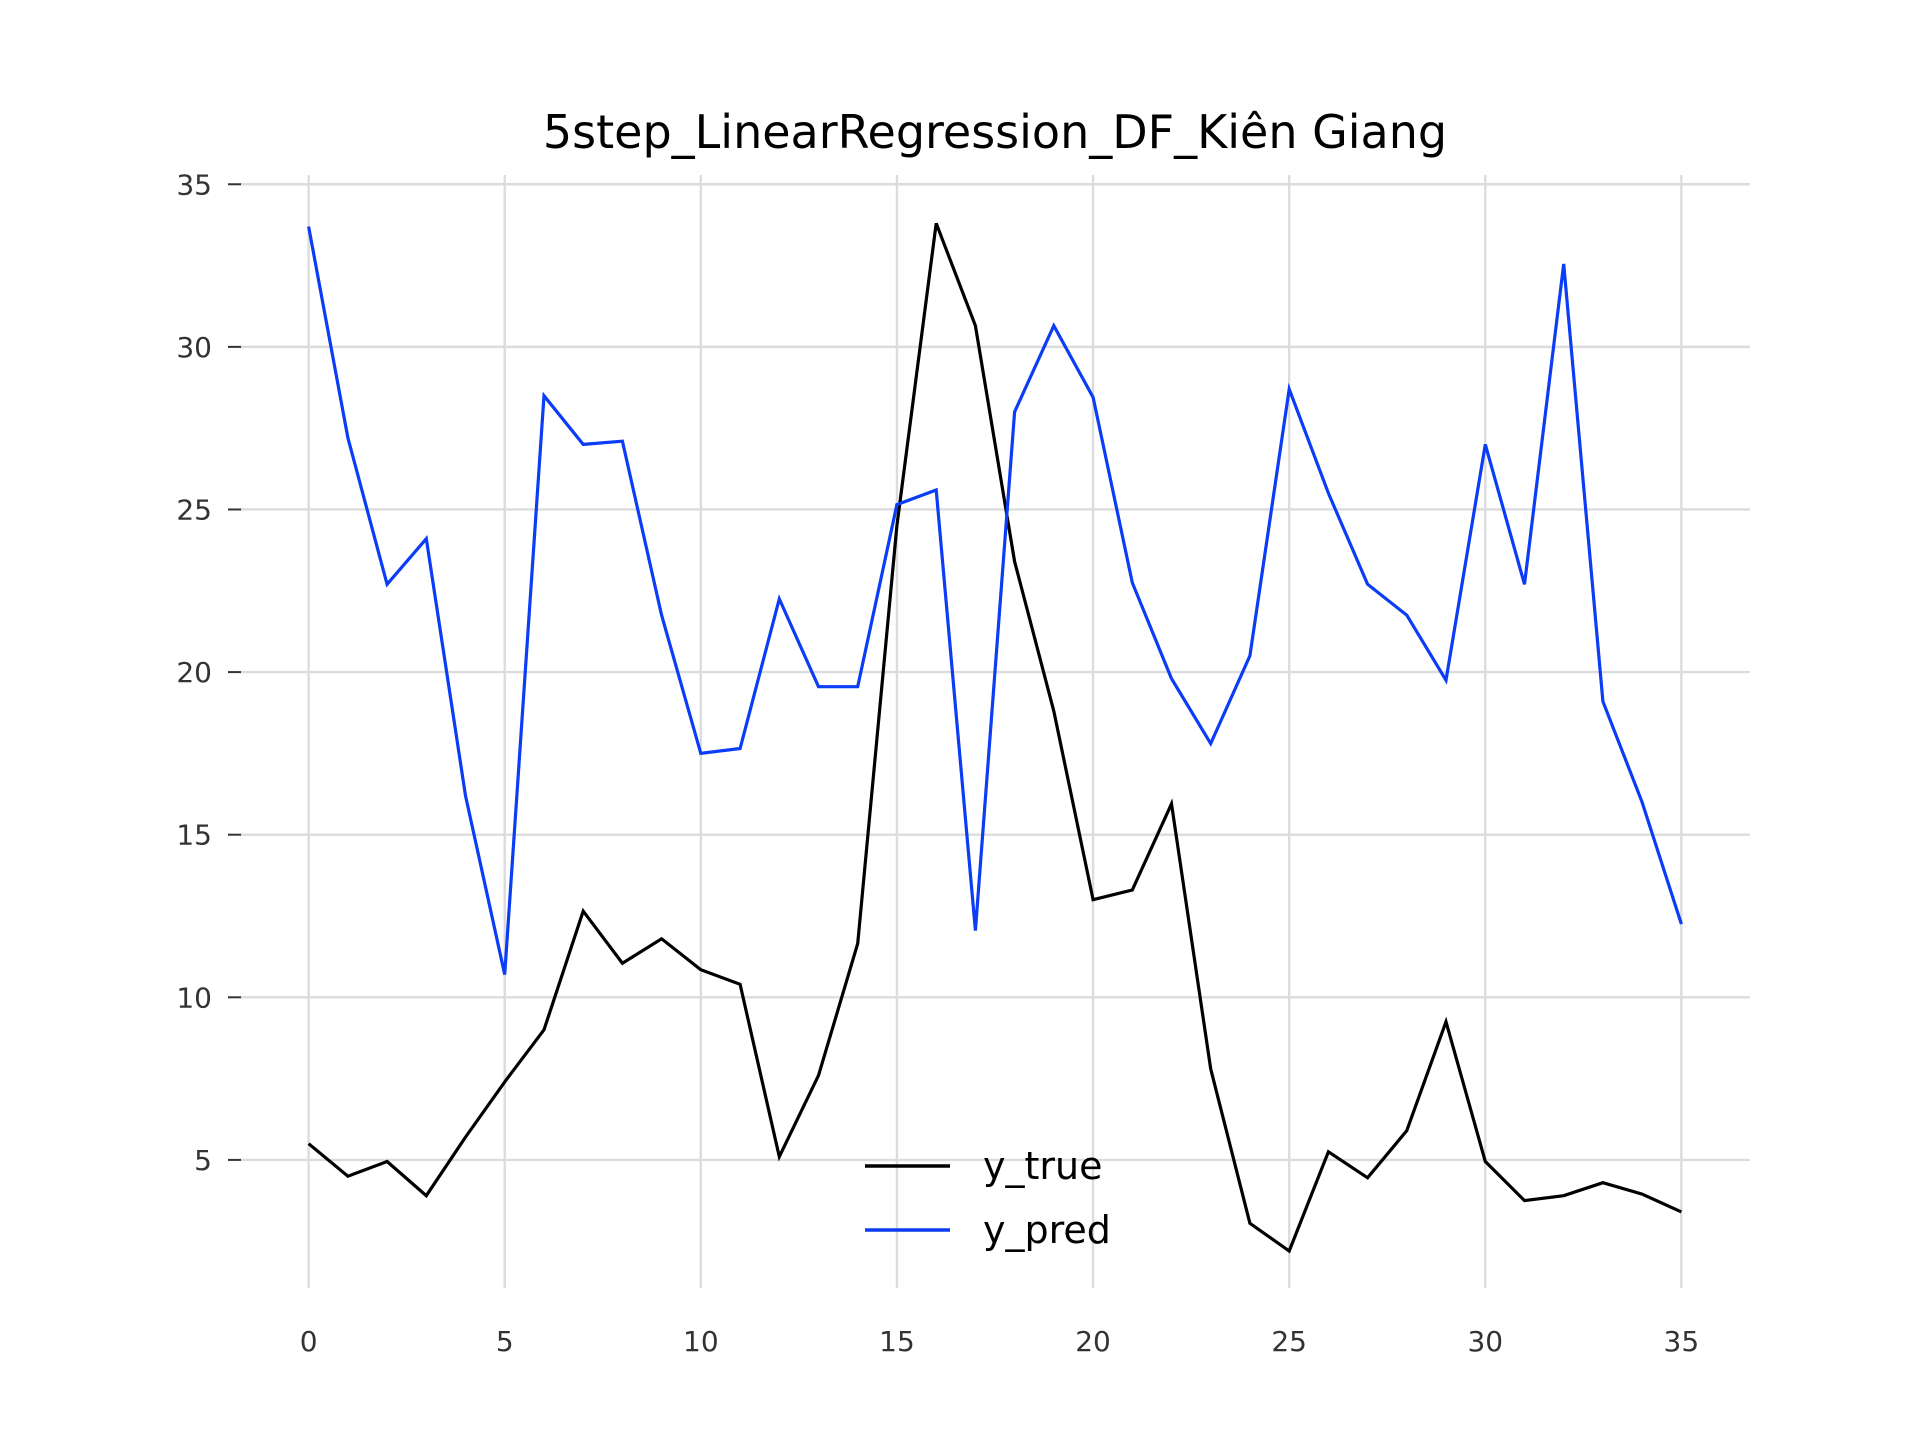  What do you see at coordinates (1289, 1341) in the screenshot?
I see `x-tick-label: 25` at bounding box center [1289, 1341].